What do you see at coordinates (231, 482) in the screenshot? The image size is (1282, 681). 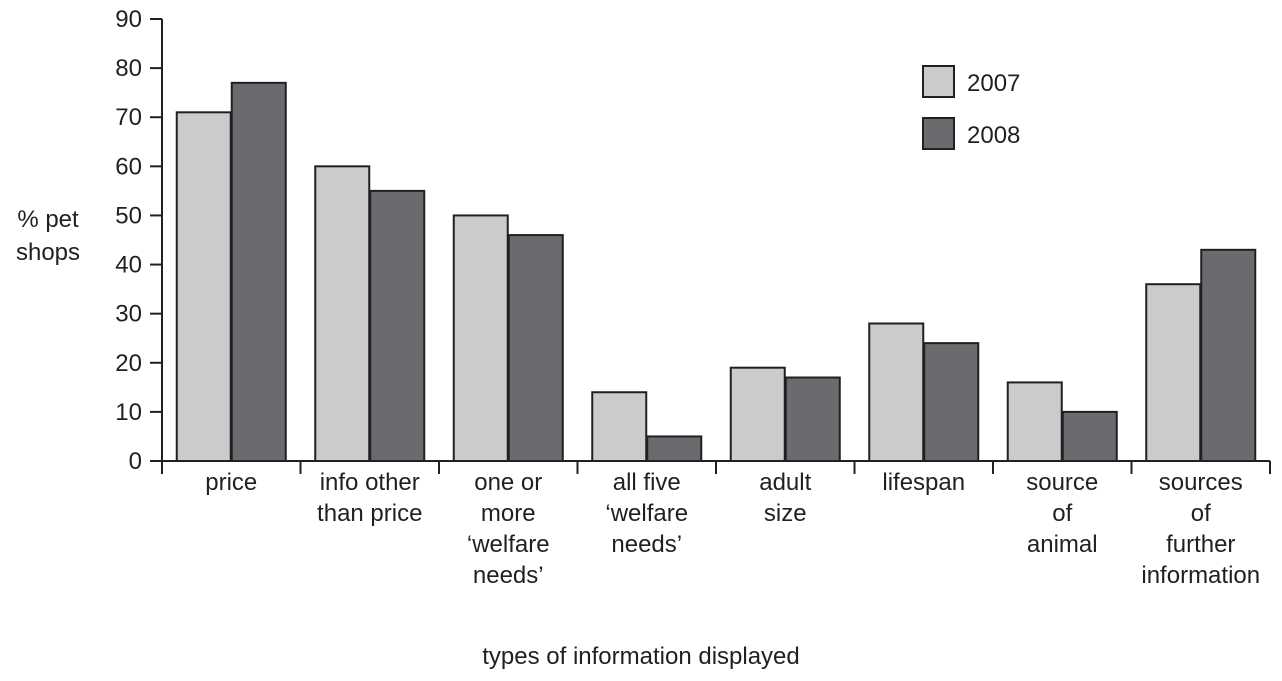 I see `x-category-label: price` at bounding box center [231, 482].